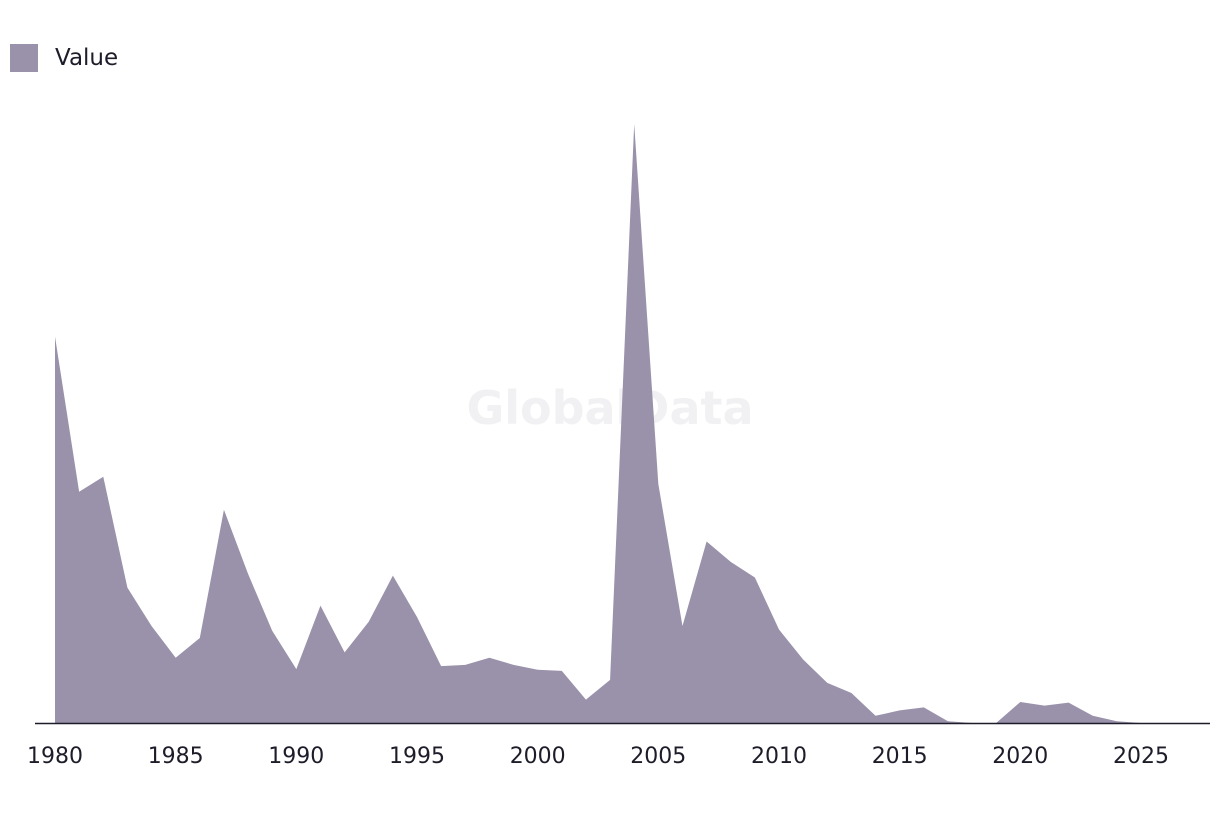 The width and height of the screenshot is (1220, 816). I want to click on legend: Value, so click(64, 58).